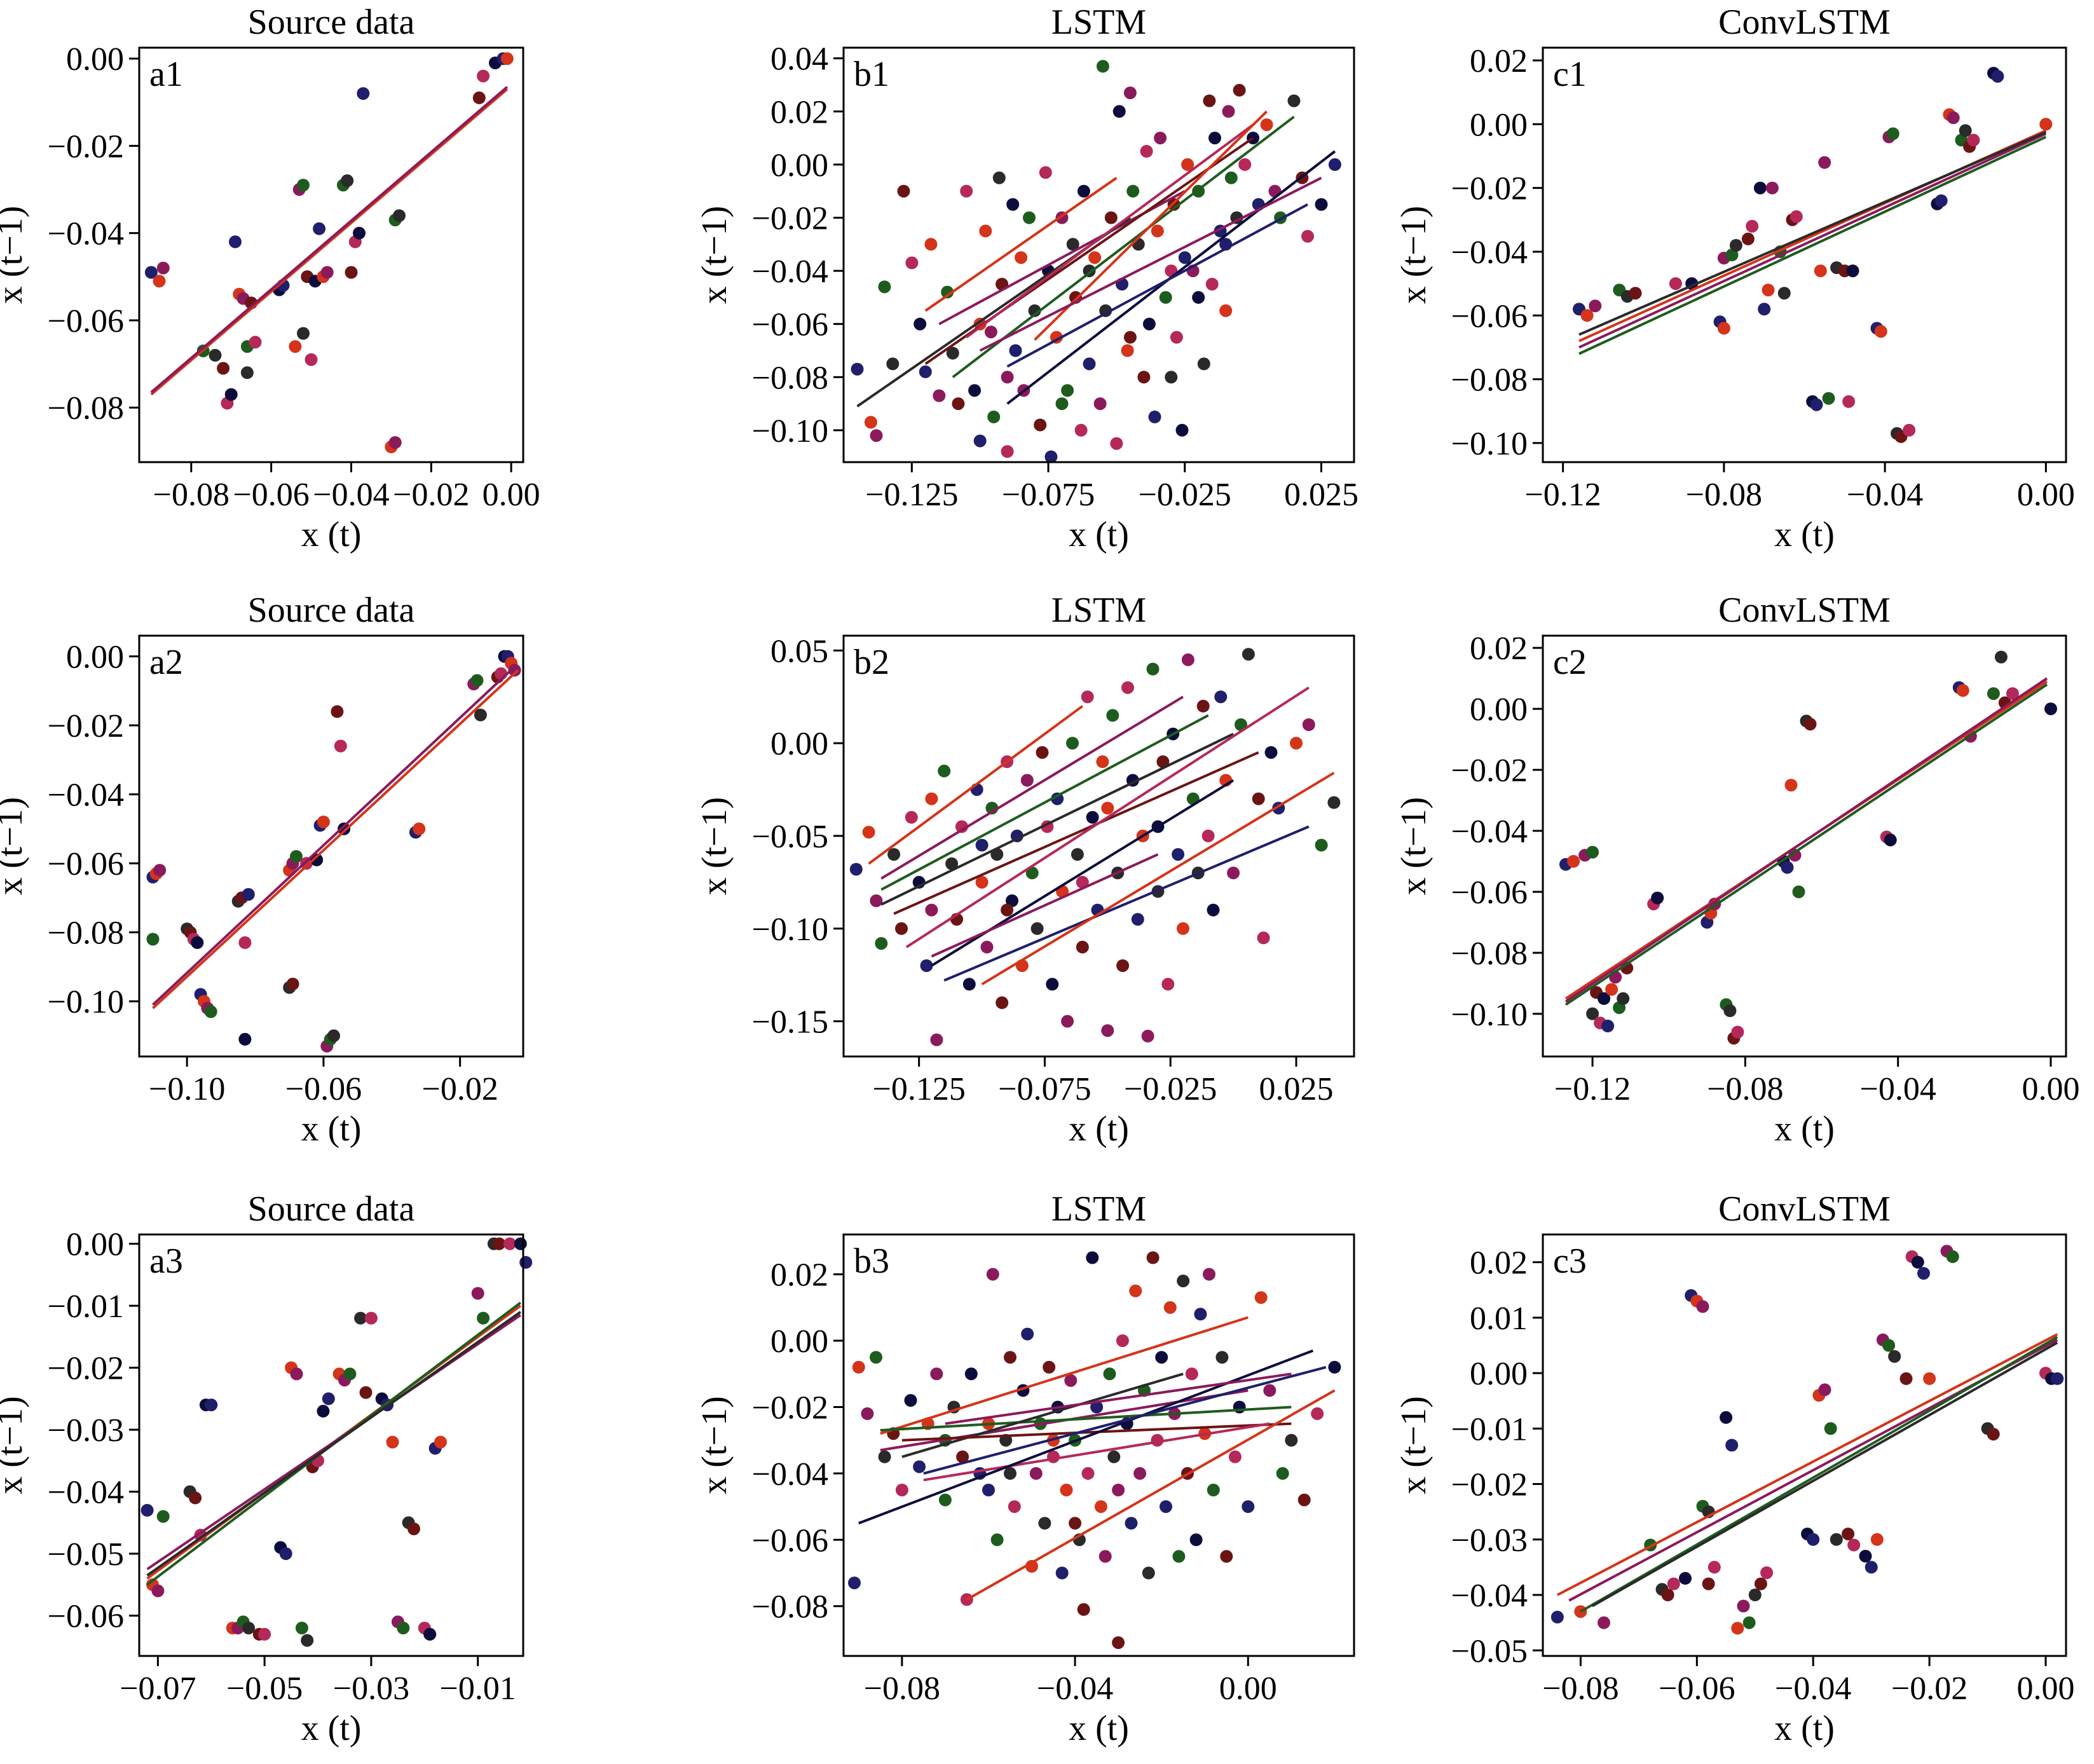  I want to click on y-tick-label: −0.05, so click(790, 837).